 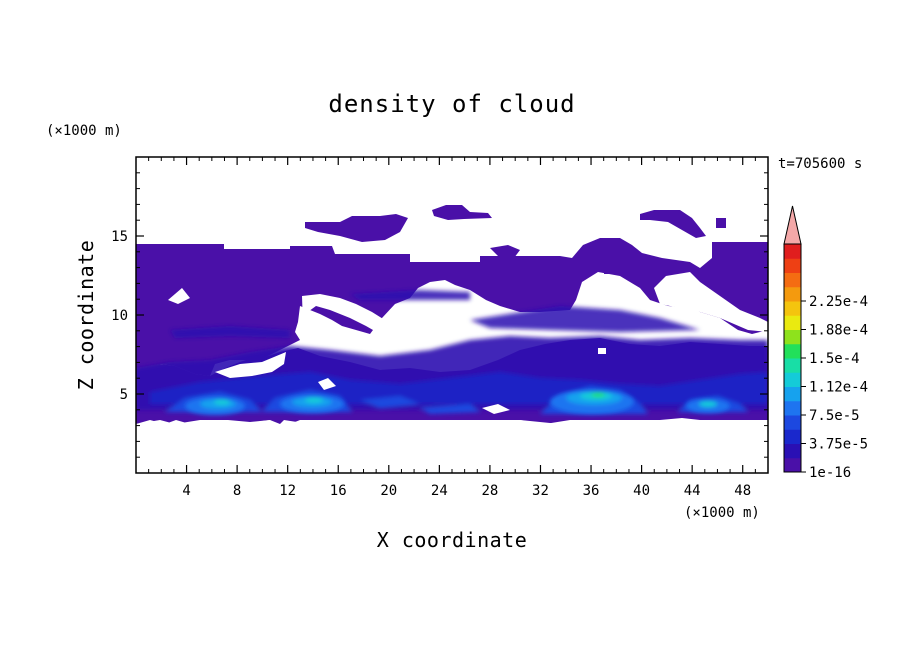 I want to click on x-tick-label: 4, so click(x=186, y=491).